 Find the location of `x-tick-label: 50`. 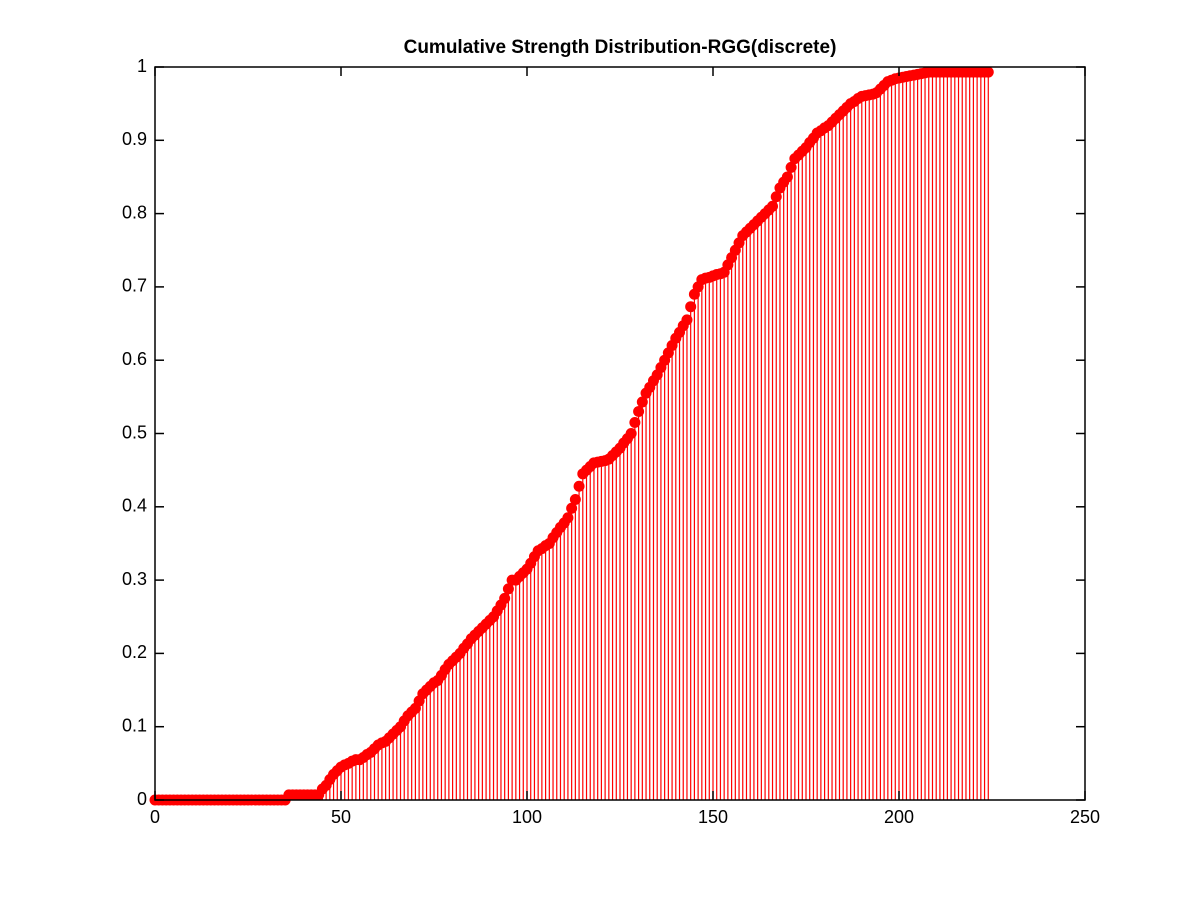

x-tick-label: 50 is located at coordinates (341, 817).